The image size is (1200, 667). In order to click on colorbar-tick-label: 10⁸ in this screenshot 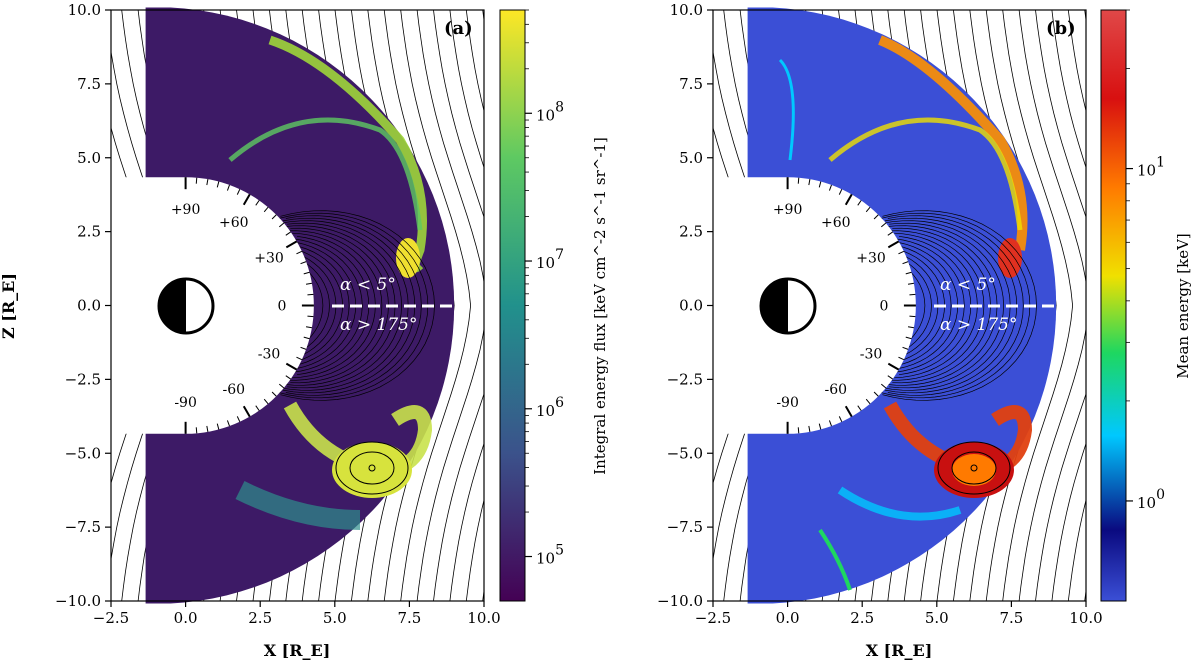, I will do `click(550, 111)`.